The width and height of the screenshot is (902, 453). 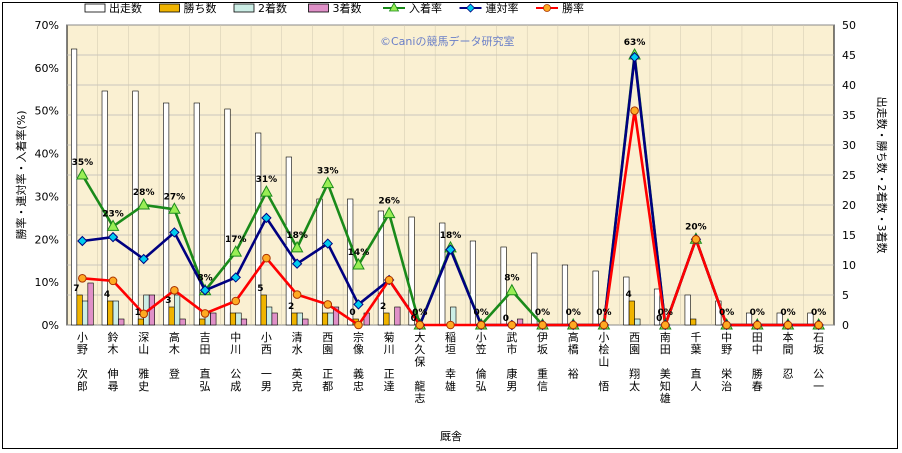 What do you see at coordinates (328, 172) in the screenshot?
I see `data-label-placed-rate: 33%` at bounding box center [328, 172].